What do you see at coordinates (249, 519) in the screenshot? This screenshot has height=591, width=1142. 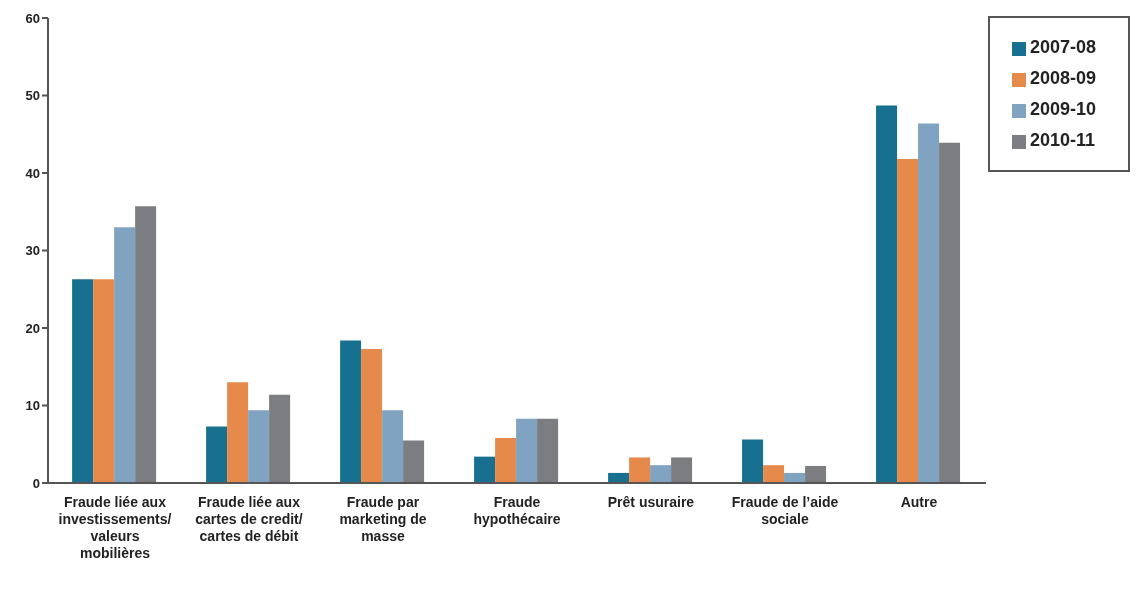 I see `x-tick-label: Fraude liée aux cartes de credit/ cartes de débit` at bounding box center [249, 519].